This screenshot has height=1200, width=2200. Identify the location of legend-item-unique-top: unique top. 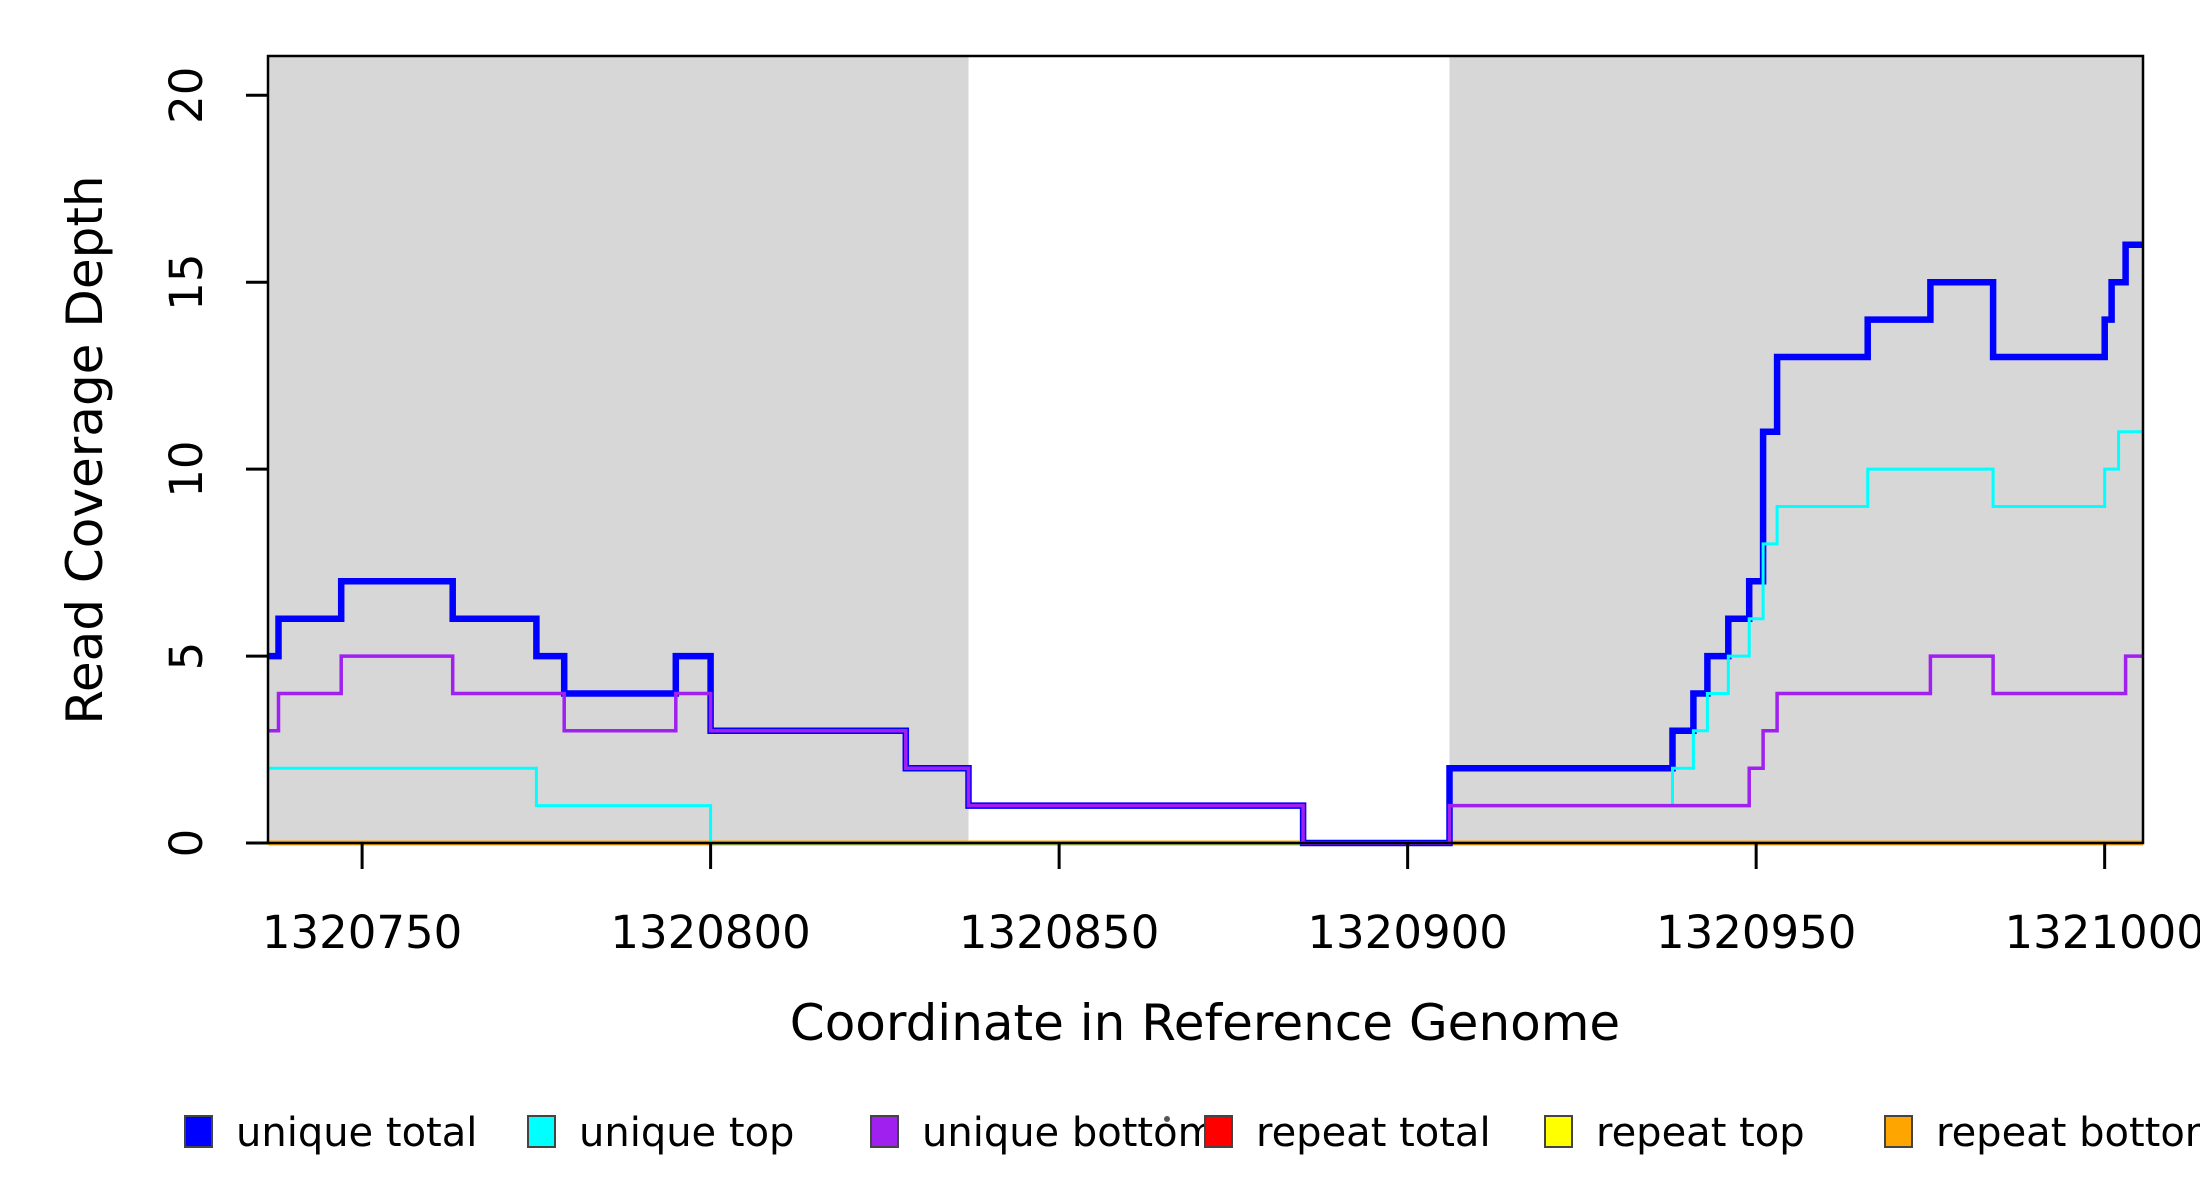
(660, 1133).